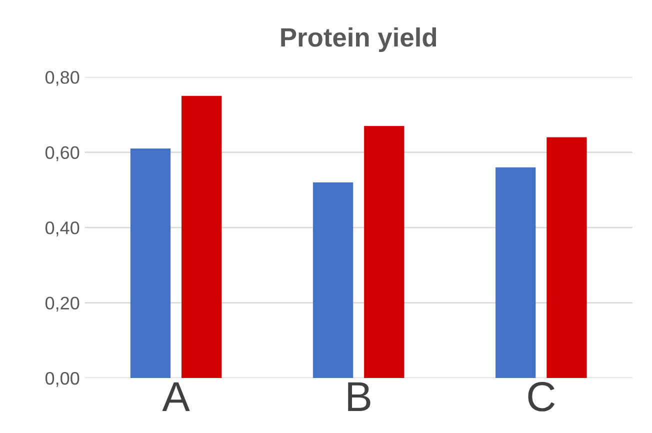 The width and height of the screenshot is (652, 433). I want to click on y-tick-label: 0,40, so click(62, 228).